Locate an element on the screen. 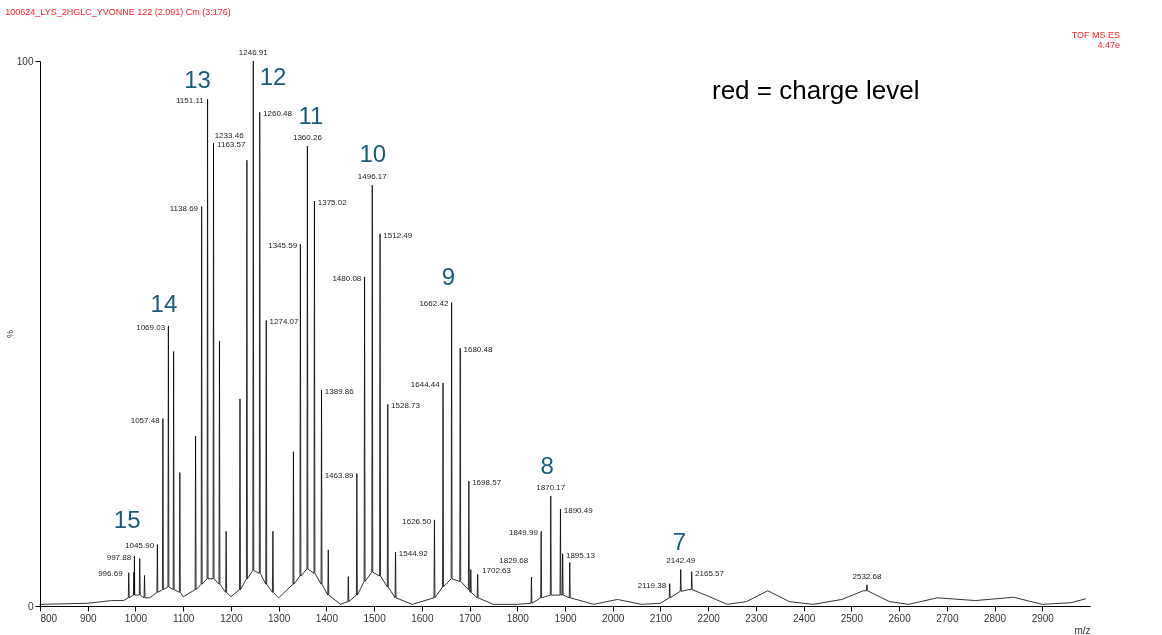 The image size is (1162, 635). annotation: 1680.48 is located at coordinates (478, 350).